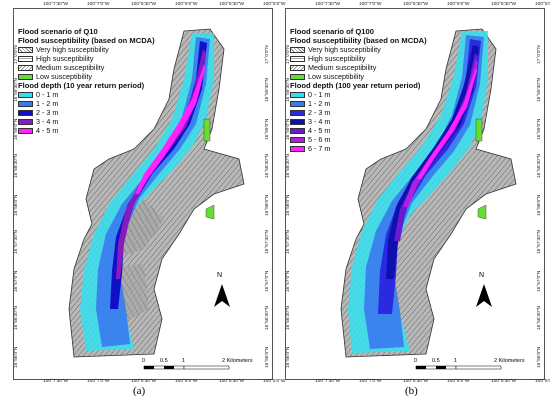 This screenshot has height=406, width=550. What do you see at coordinates (47, 121) in the screenshot?
I see `depth-label: 3 - 4 m` at bounding box center [47, 121].